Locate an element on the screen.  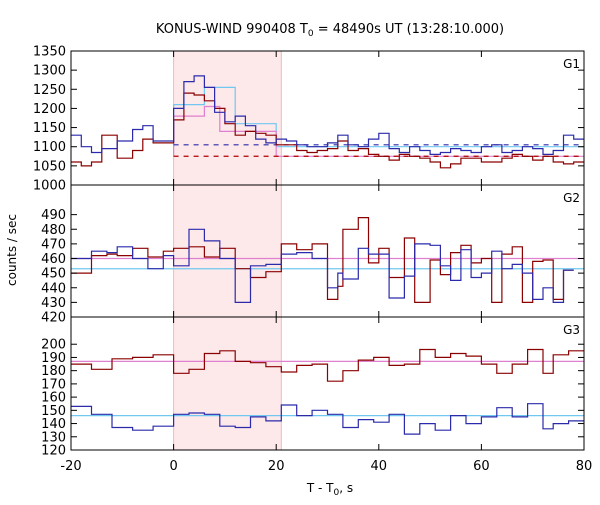
panel-label: G1 is located at coordinates (571, 64).